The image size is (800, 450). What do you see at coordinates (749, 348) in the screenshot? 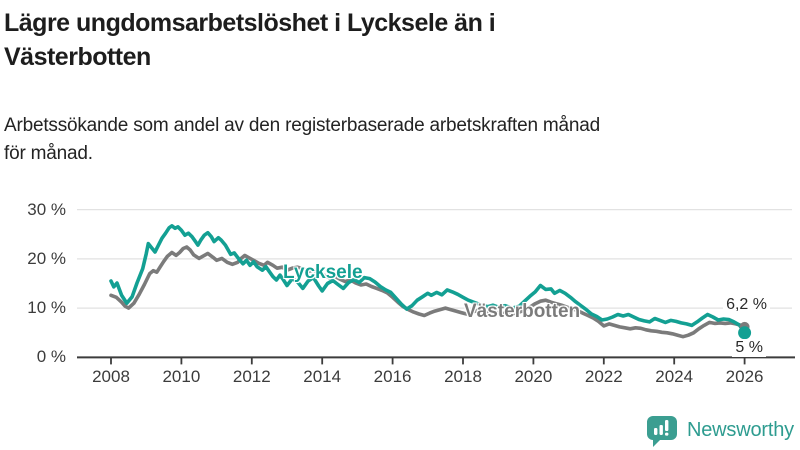
I see `lycksele-end-value-label: 5 %` at bounding box center [749, 348].